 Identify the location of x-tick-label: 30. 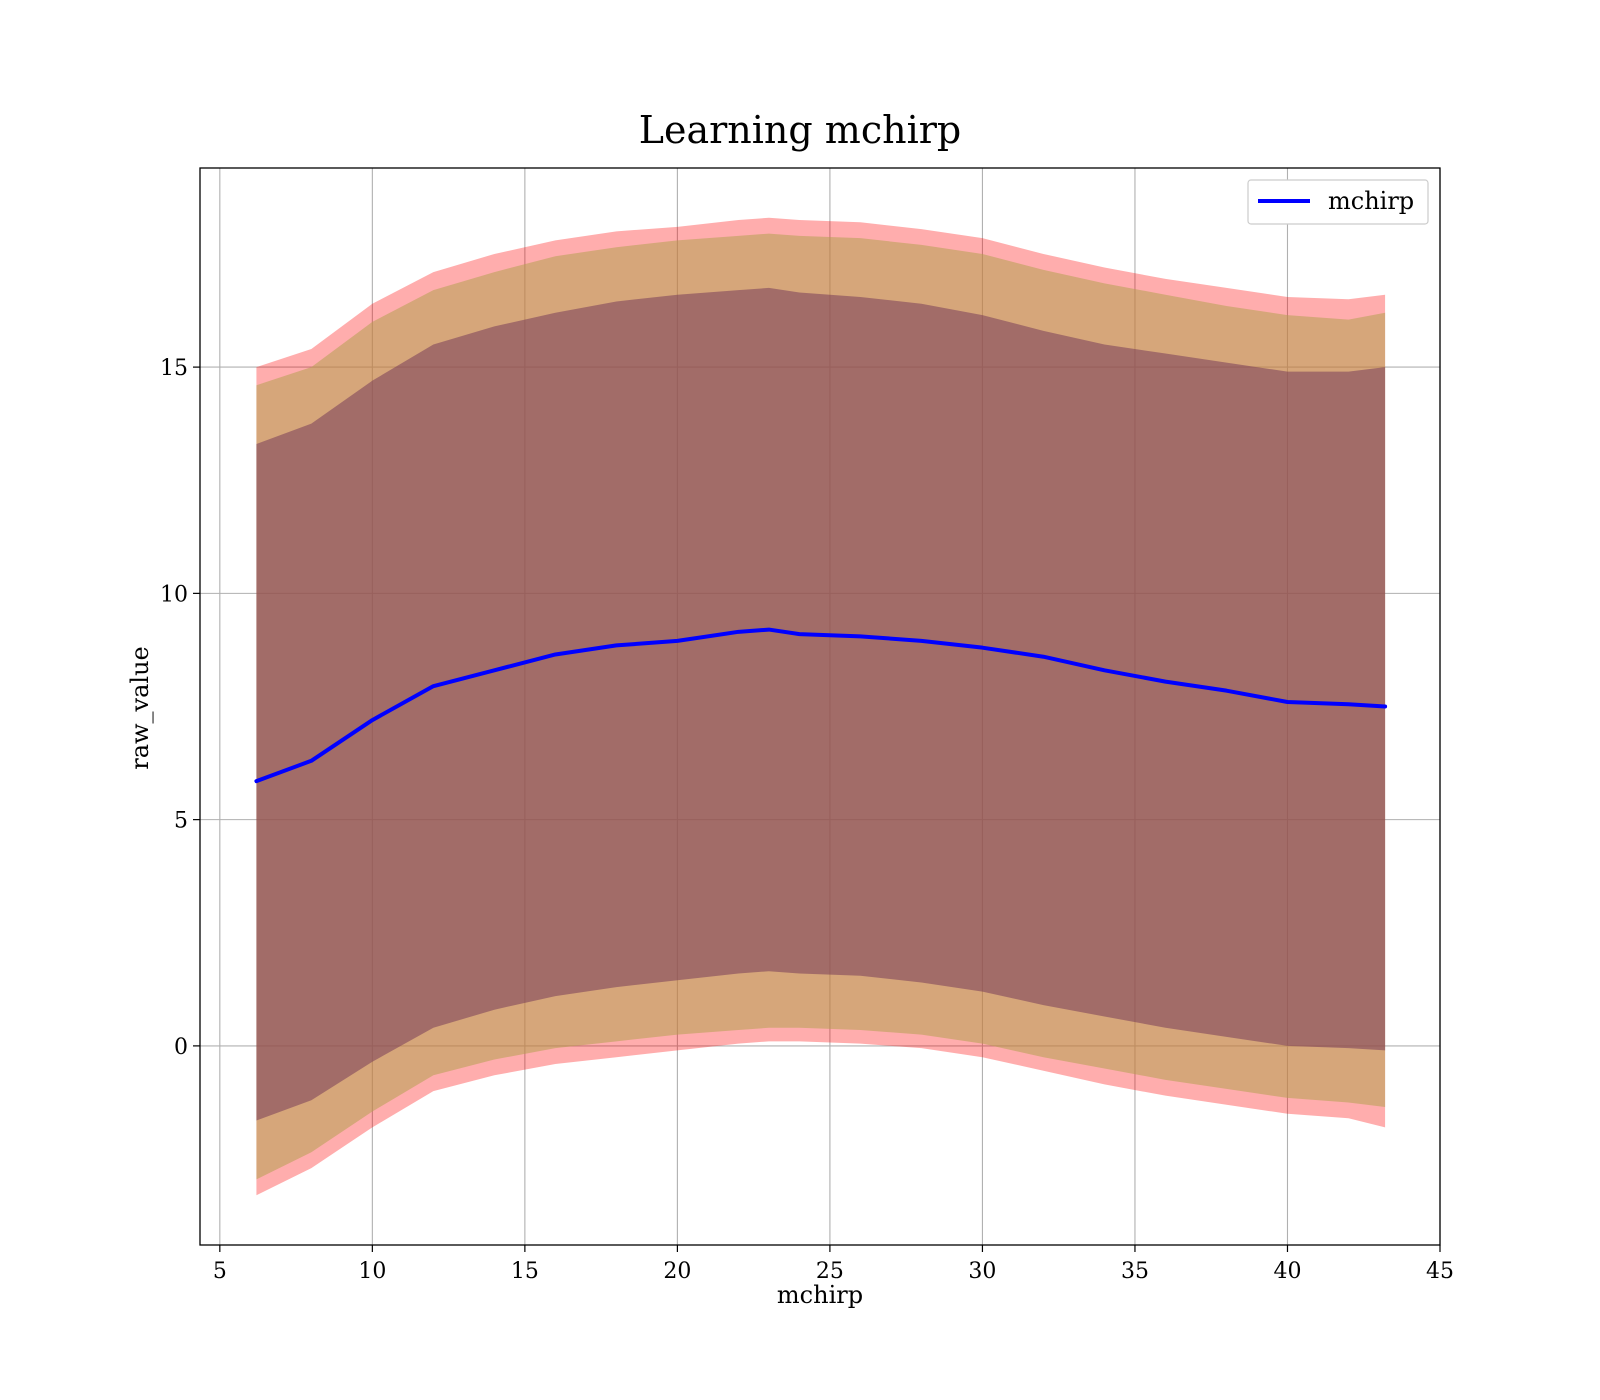
(982, 1271).